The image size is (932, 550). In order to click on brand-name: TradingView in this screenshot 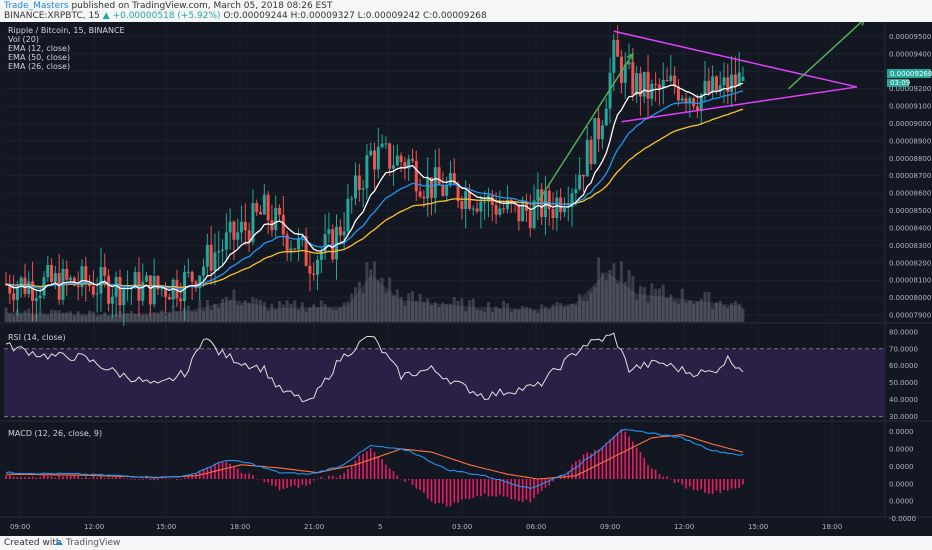, I will do `click(93, 543)`.